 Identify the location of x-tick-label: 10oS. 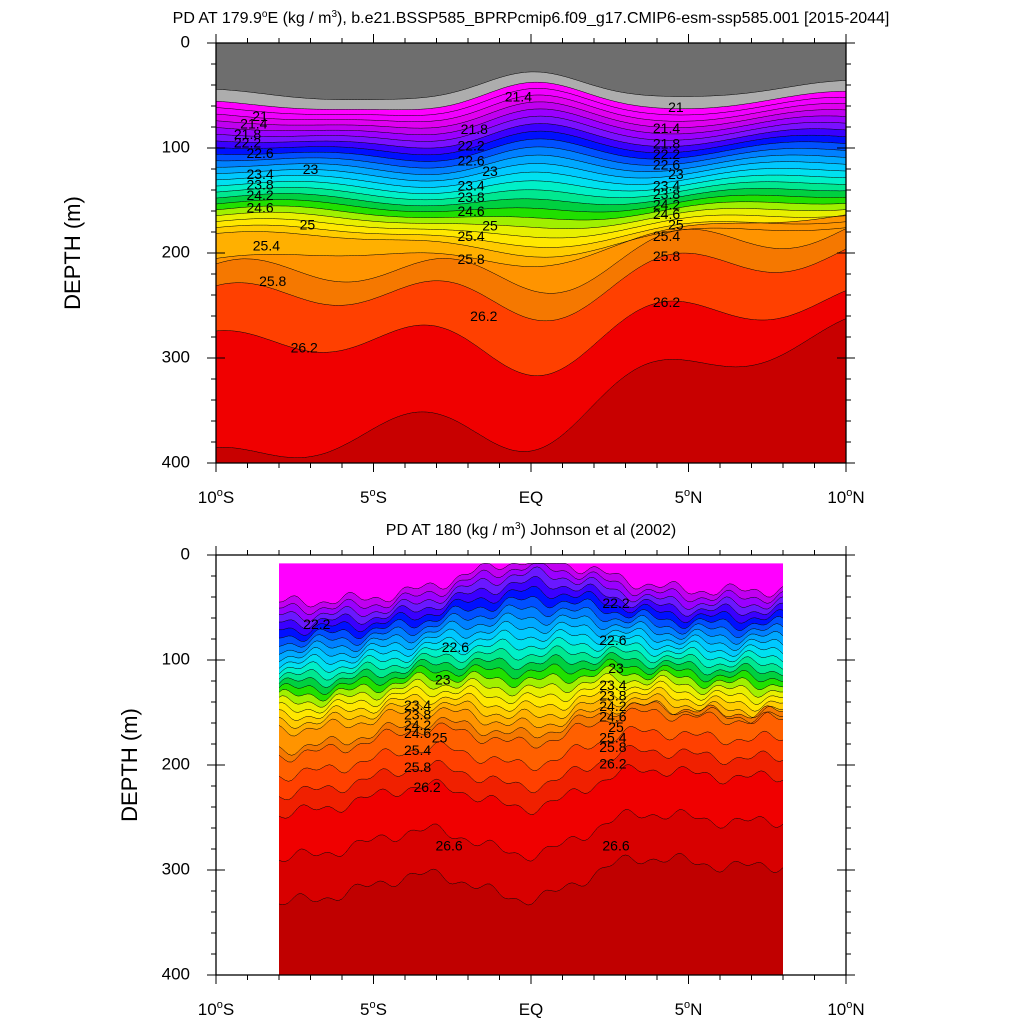
(216, 497).